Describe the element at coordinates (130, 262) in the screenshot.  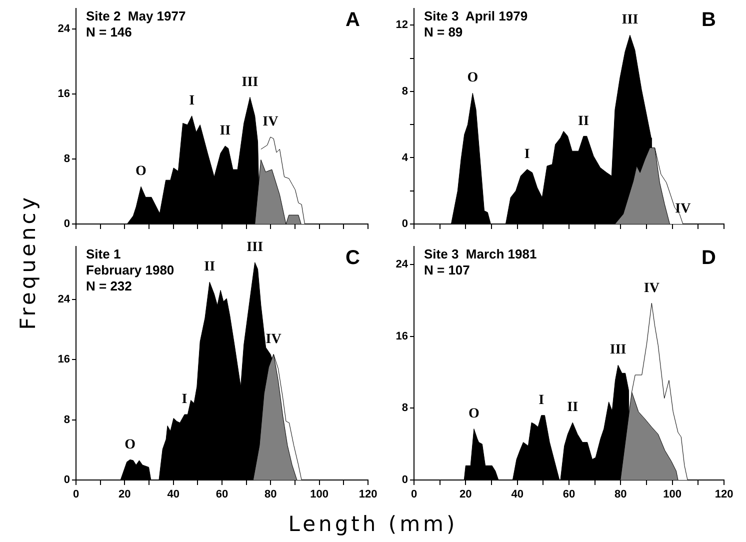
I see `text: Site 1 February 1980` at that location.